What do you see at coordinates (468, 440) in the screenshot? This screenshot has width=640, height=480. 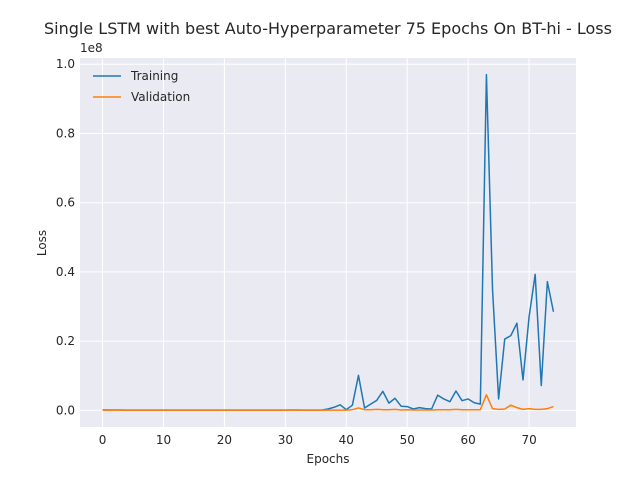 I see `x-tick-label: 60` at bounding box center [468, 440].